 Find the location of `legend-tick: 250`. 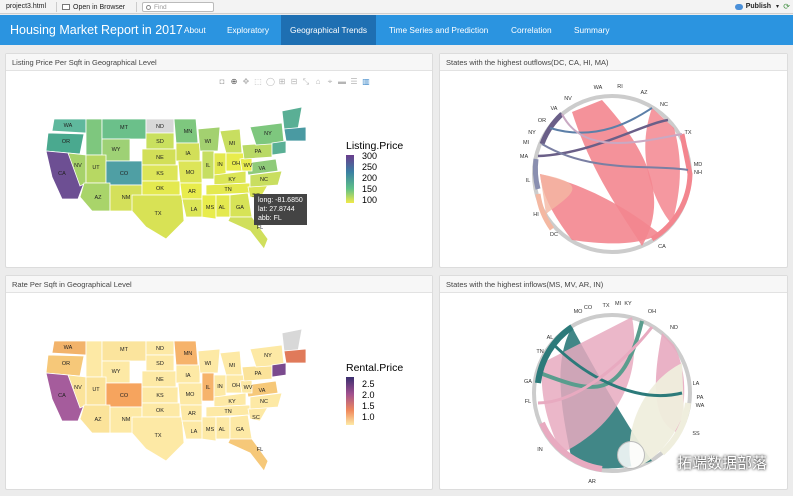

legend-tick: 250 is located at coordinates (369, 167).